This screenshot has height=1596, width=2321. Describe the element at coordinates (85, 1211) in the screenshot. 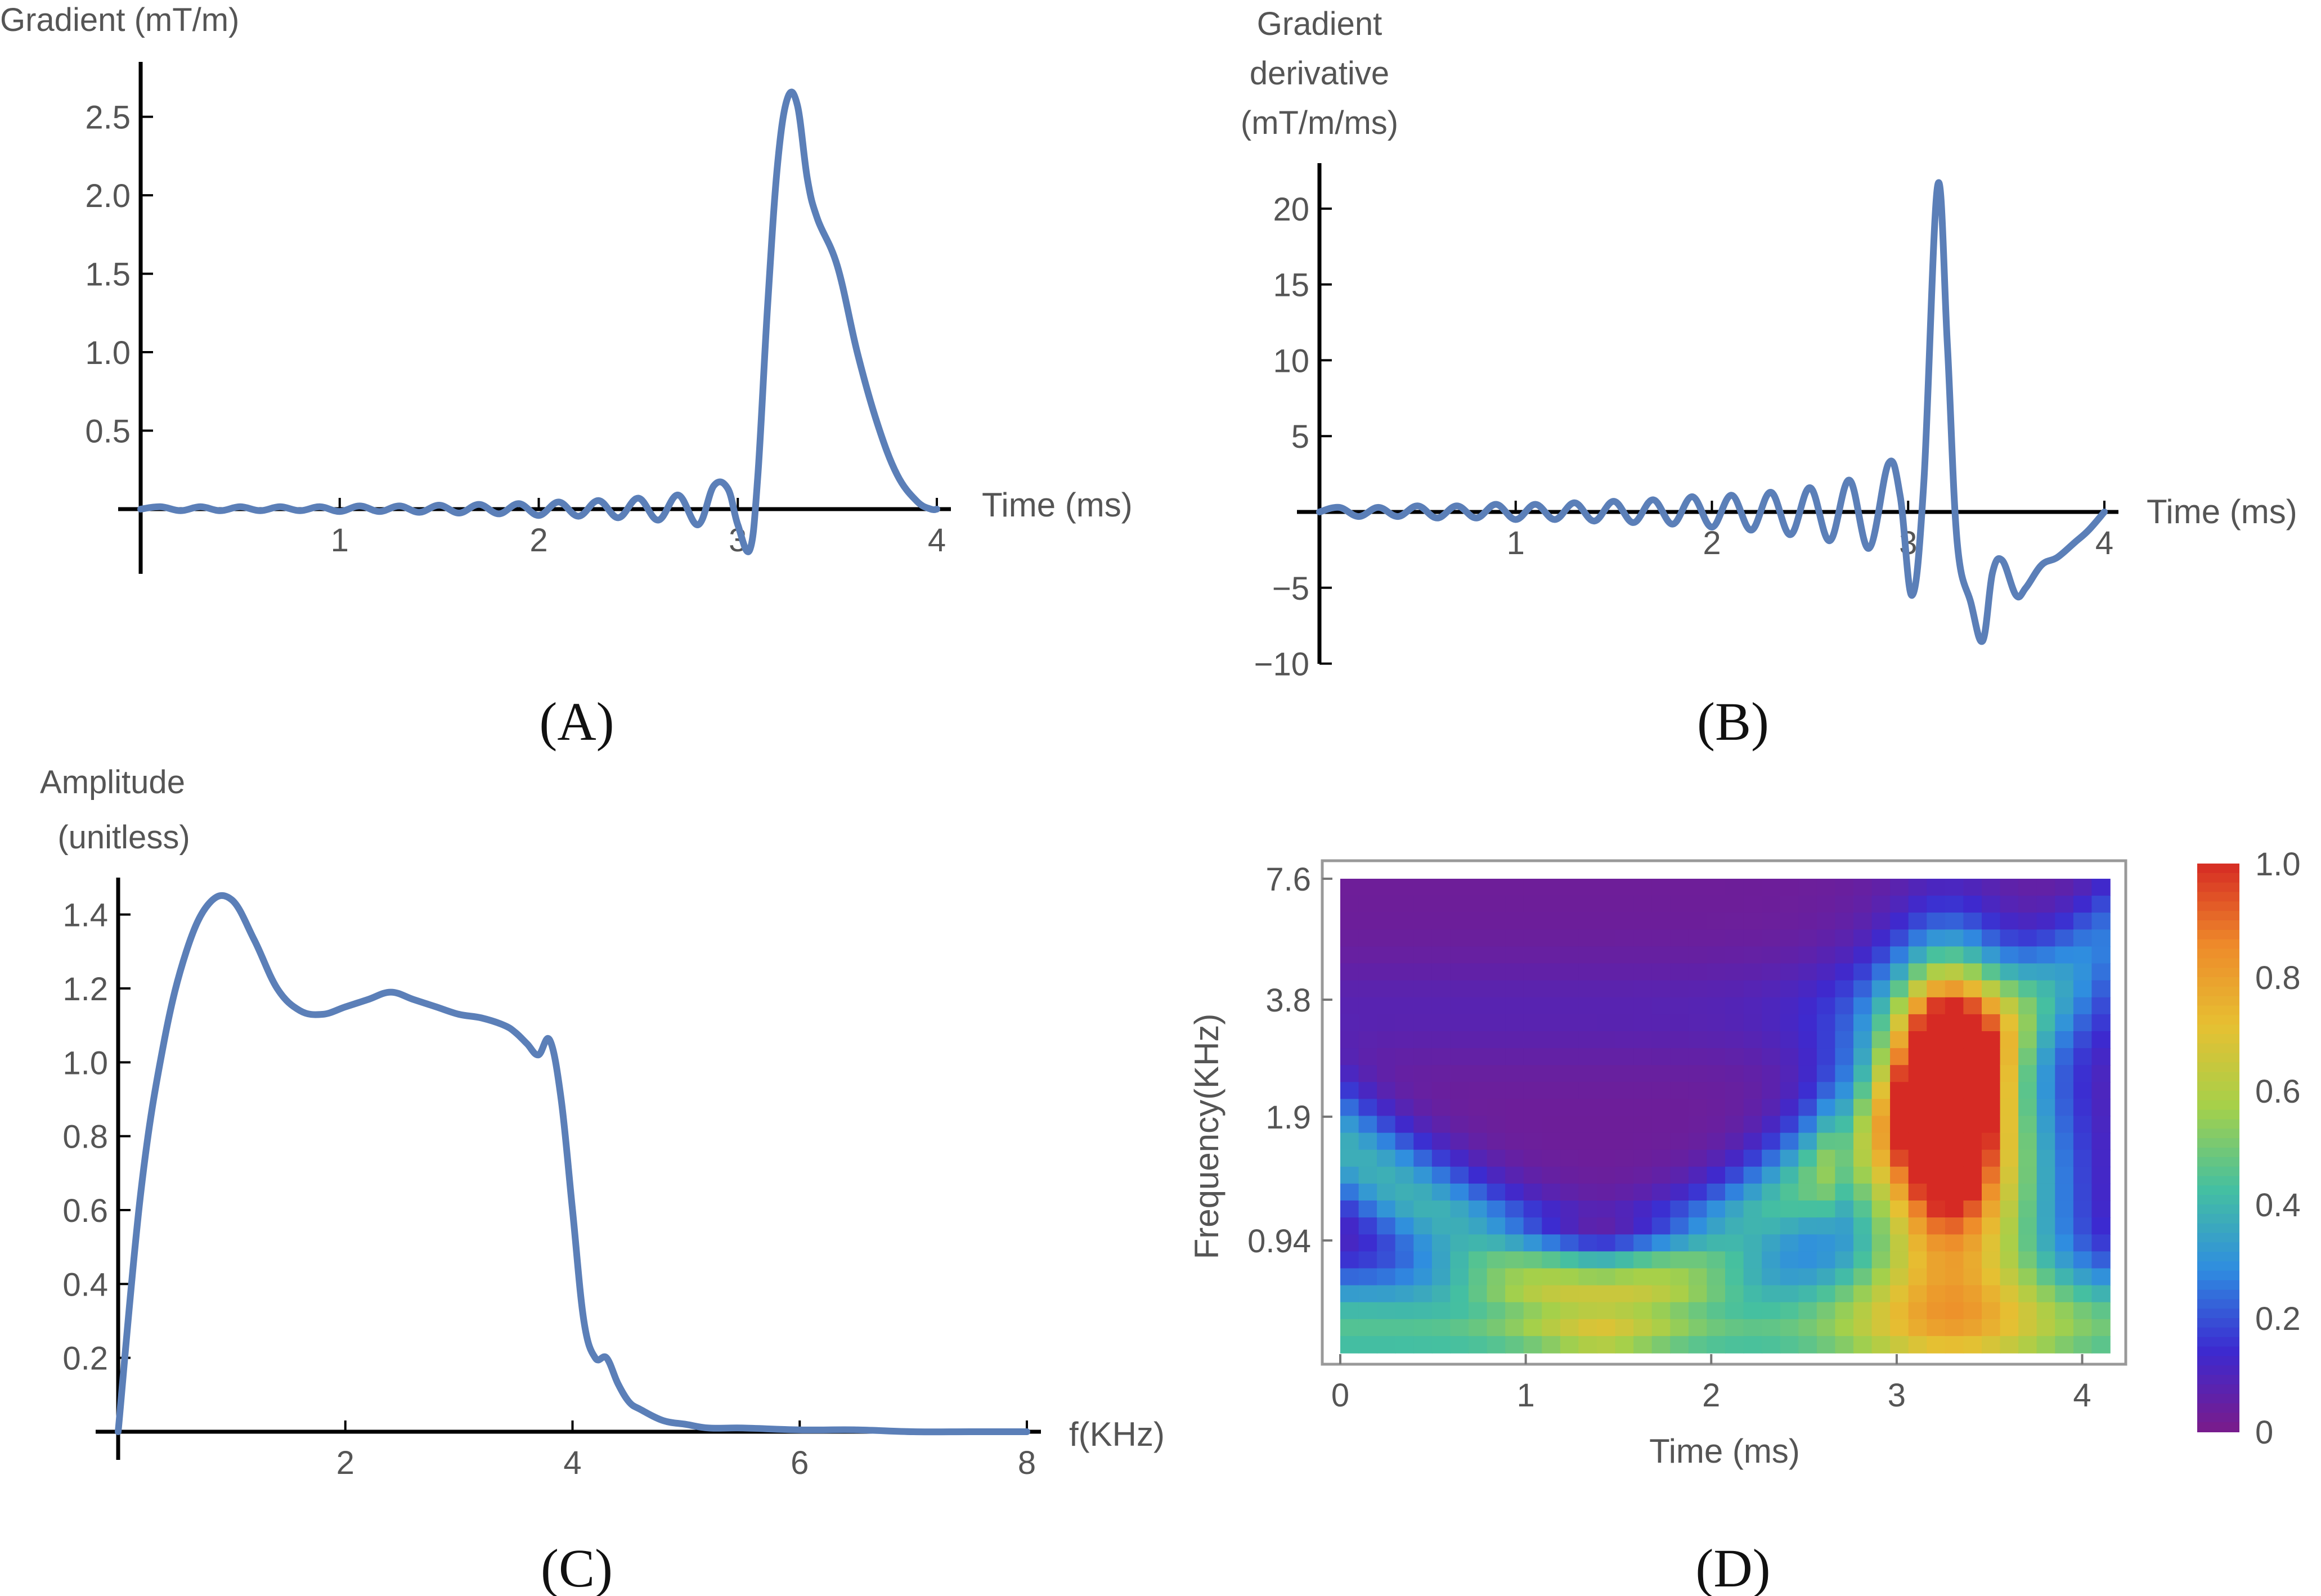

I see `y-tick-label: 0.6` at that location.